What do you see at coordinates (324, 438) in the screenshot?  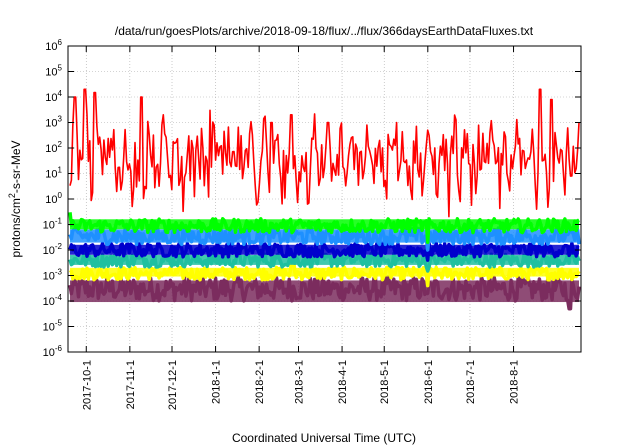 I see `x-axis-label: Coordinated Universal Time (UTC)` at bounding box center [324, 438].